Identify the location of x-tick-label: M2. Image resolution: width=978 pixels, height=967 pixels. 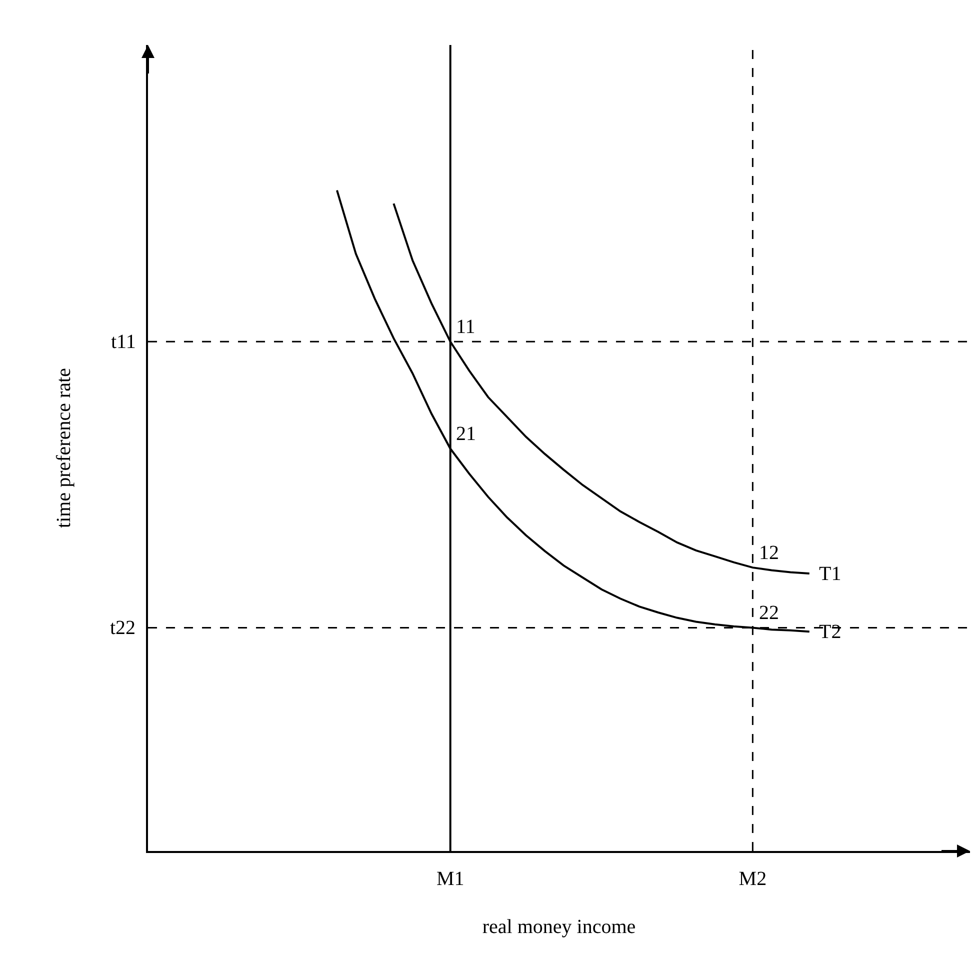
(752, 879).